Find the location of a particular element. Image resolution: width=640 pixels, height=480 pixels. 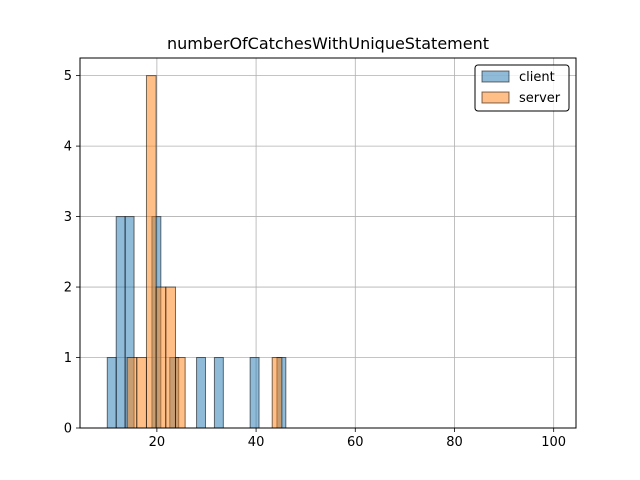

y-tick-label: 0 is located at coordinates (68, 429).